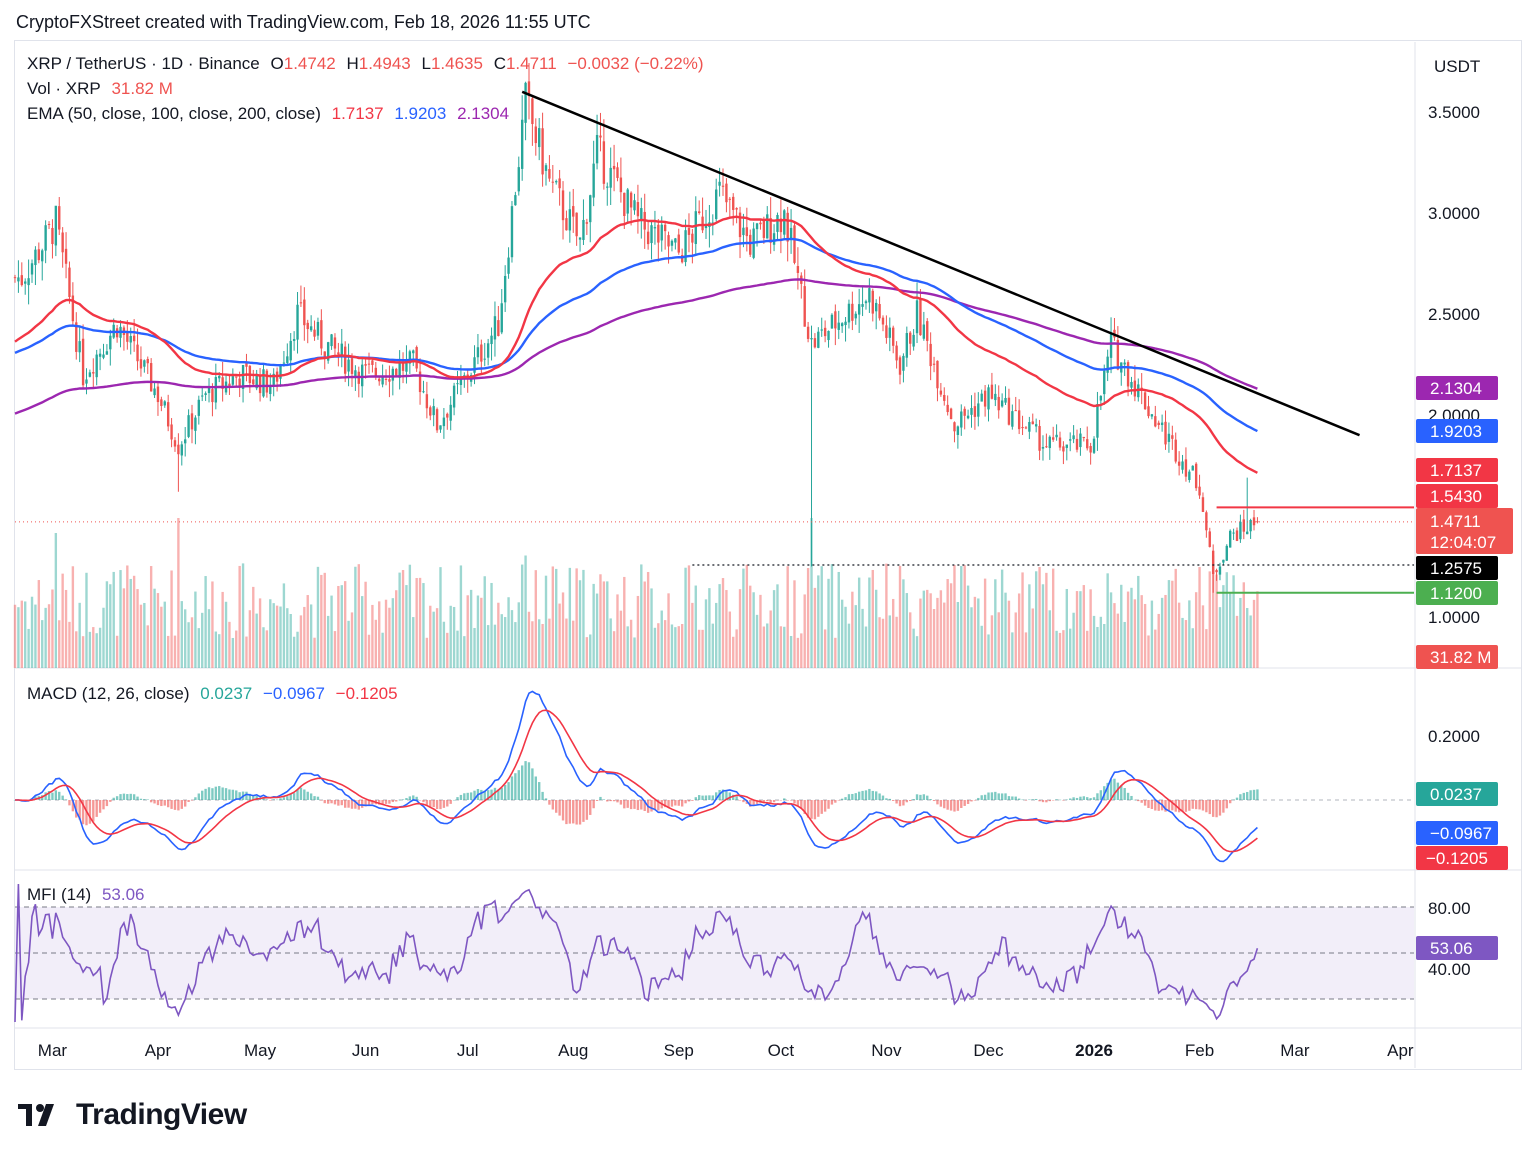 This screenshot has width=1536, height=1159. Describe the element at coordinates (1449, 908) in the screenshot. I see `mfi-tick-label: 80.00` at that location.